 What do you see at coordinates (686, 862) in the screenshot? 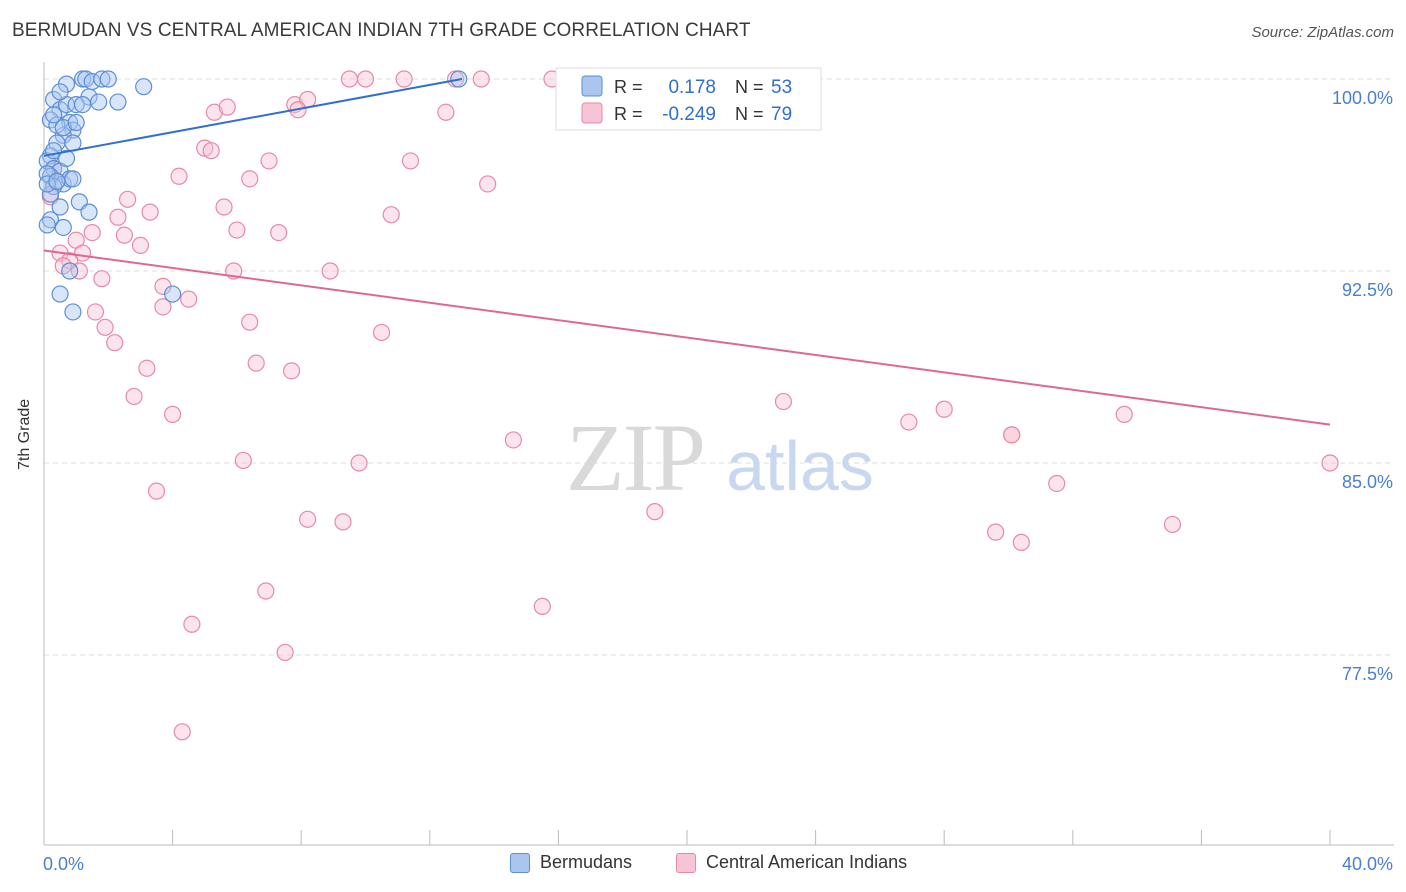
I see `bottom-legend-swatch-central-american-indians` at bounding box center [686, 862].